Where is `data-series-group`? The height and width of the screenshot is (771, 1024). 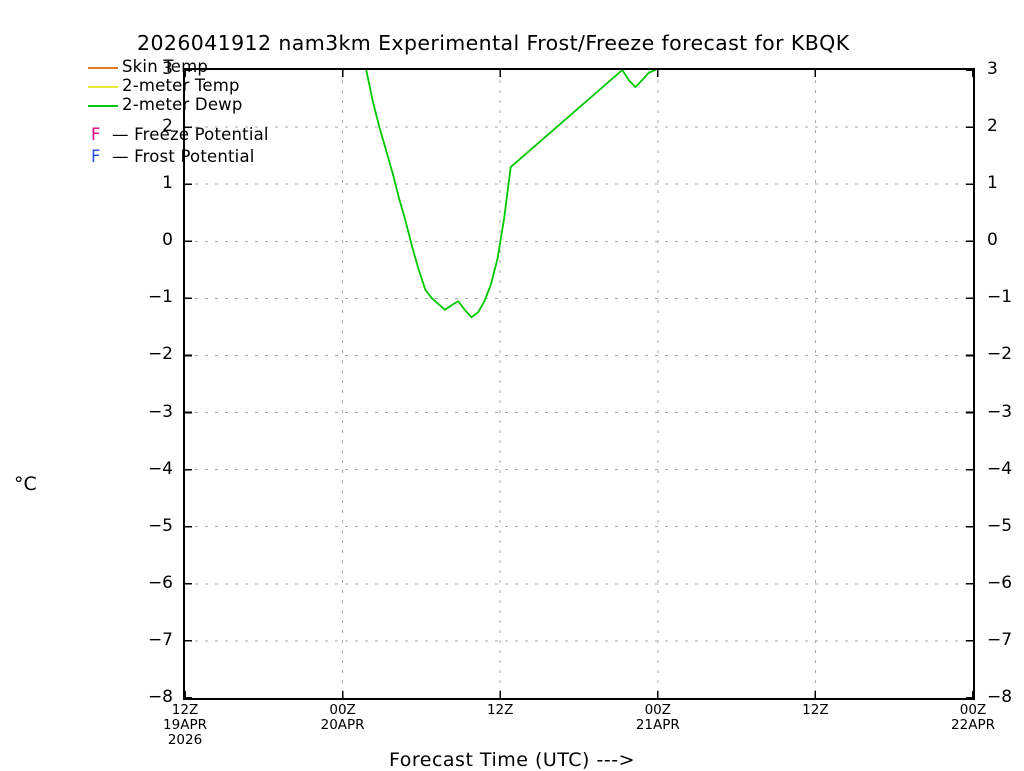 data-series-group is located at coordinates (511, 194).